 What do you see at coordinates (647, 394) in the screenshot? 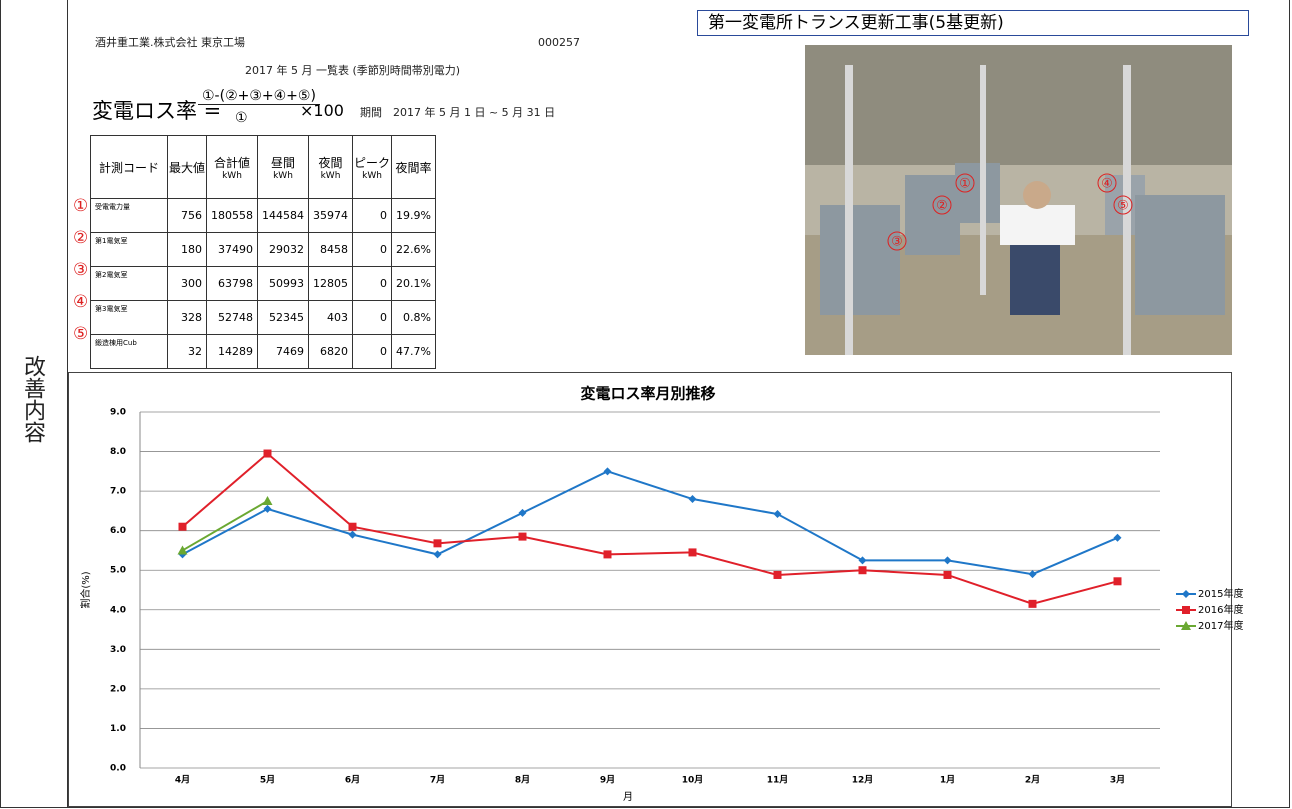
I see `chart-title: 変電ロス率月別推移` at bounding box center [647, 394].